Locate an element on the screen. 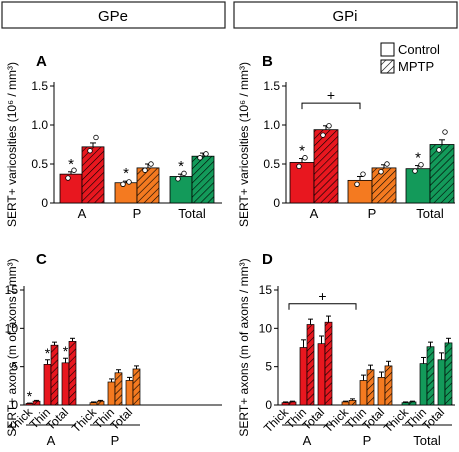 Image resolution: width=459 pixels, height=452 pixels. x-subcategory-label: Total is located at coordinates (433, 419).